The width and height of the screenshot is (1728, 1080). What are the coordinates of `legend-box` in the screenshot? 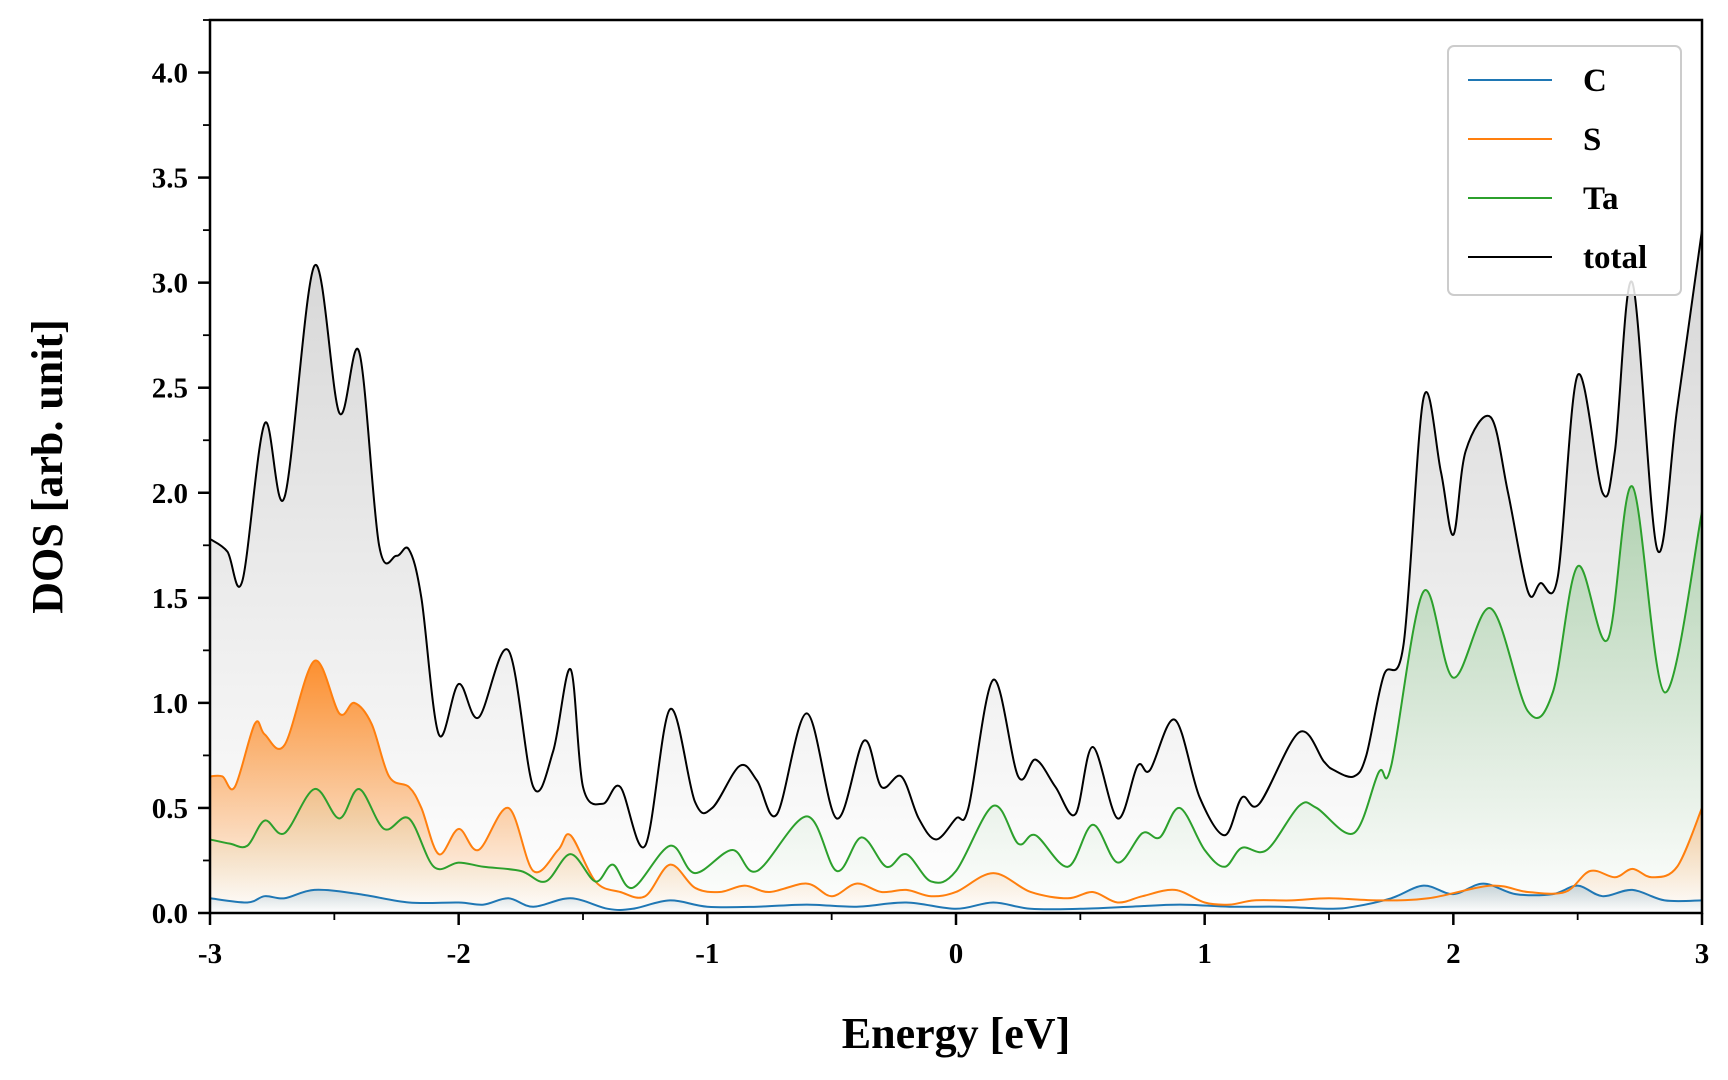 It's located at (1564, 170).